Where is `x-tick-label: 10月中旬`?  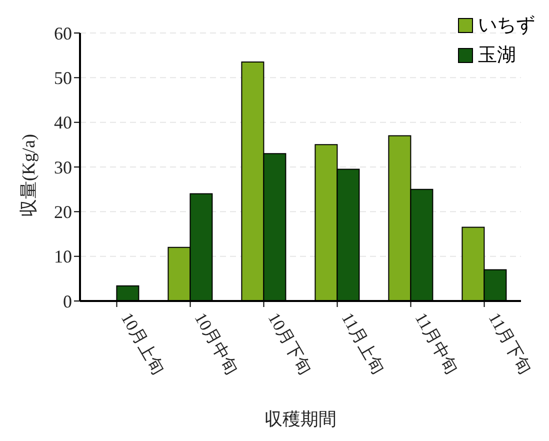 x-tick-label: 10月中旬 is located at coordinates (216, 344).